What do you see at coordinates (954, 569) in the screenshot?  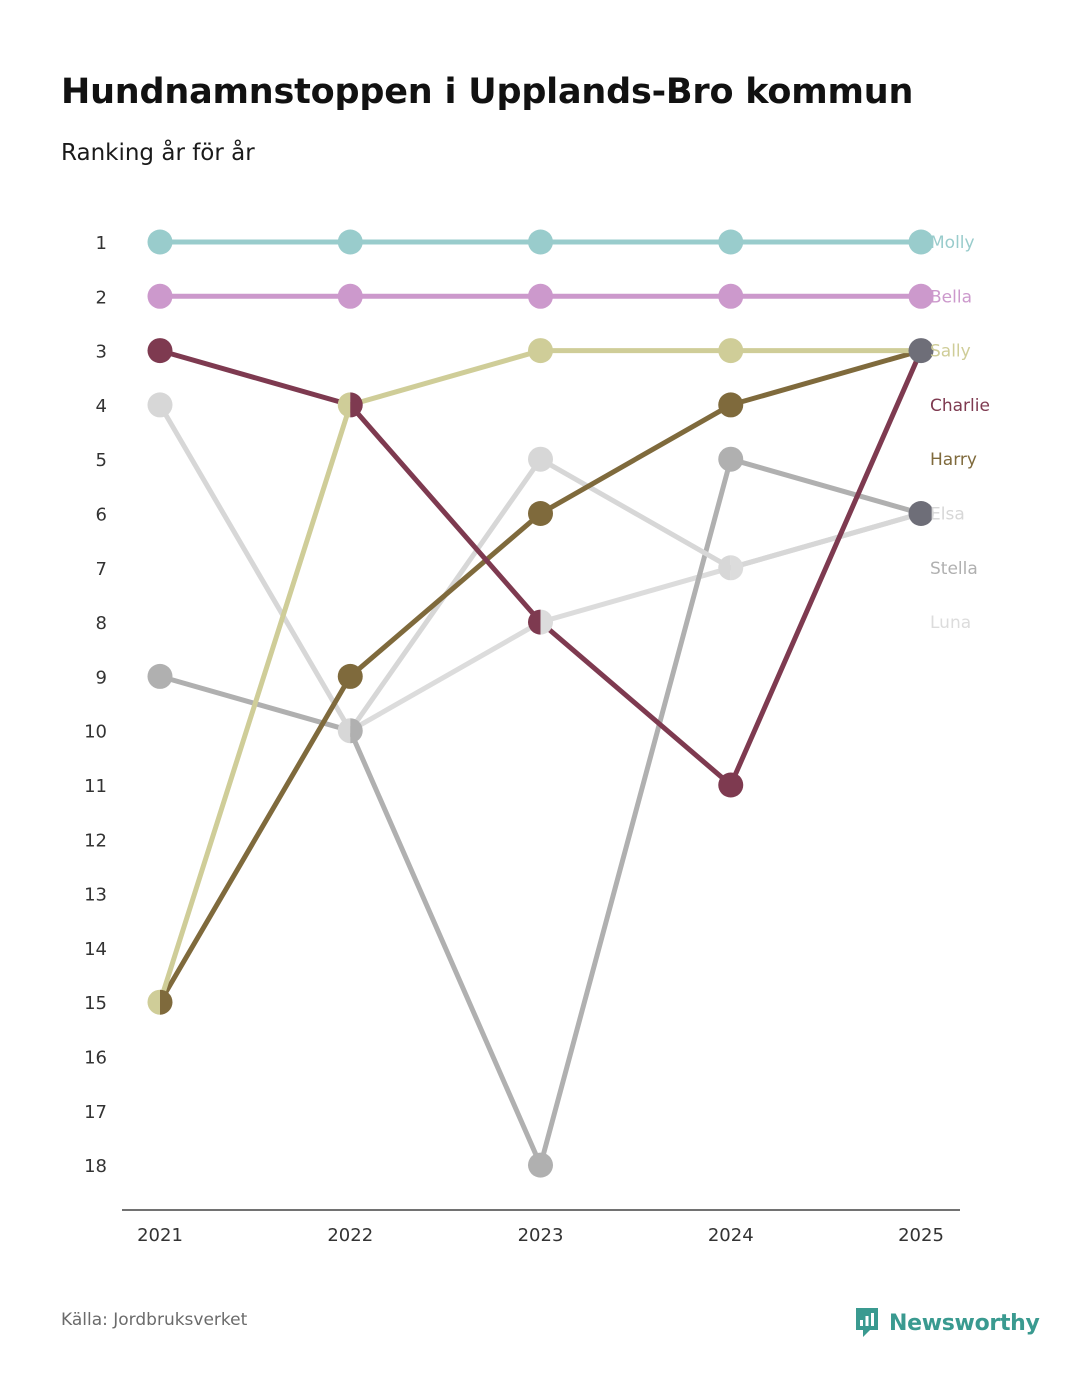 I see `series-label-stella: Stella` at bounding box center [954, 569].